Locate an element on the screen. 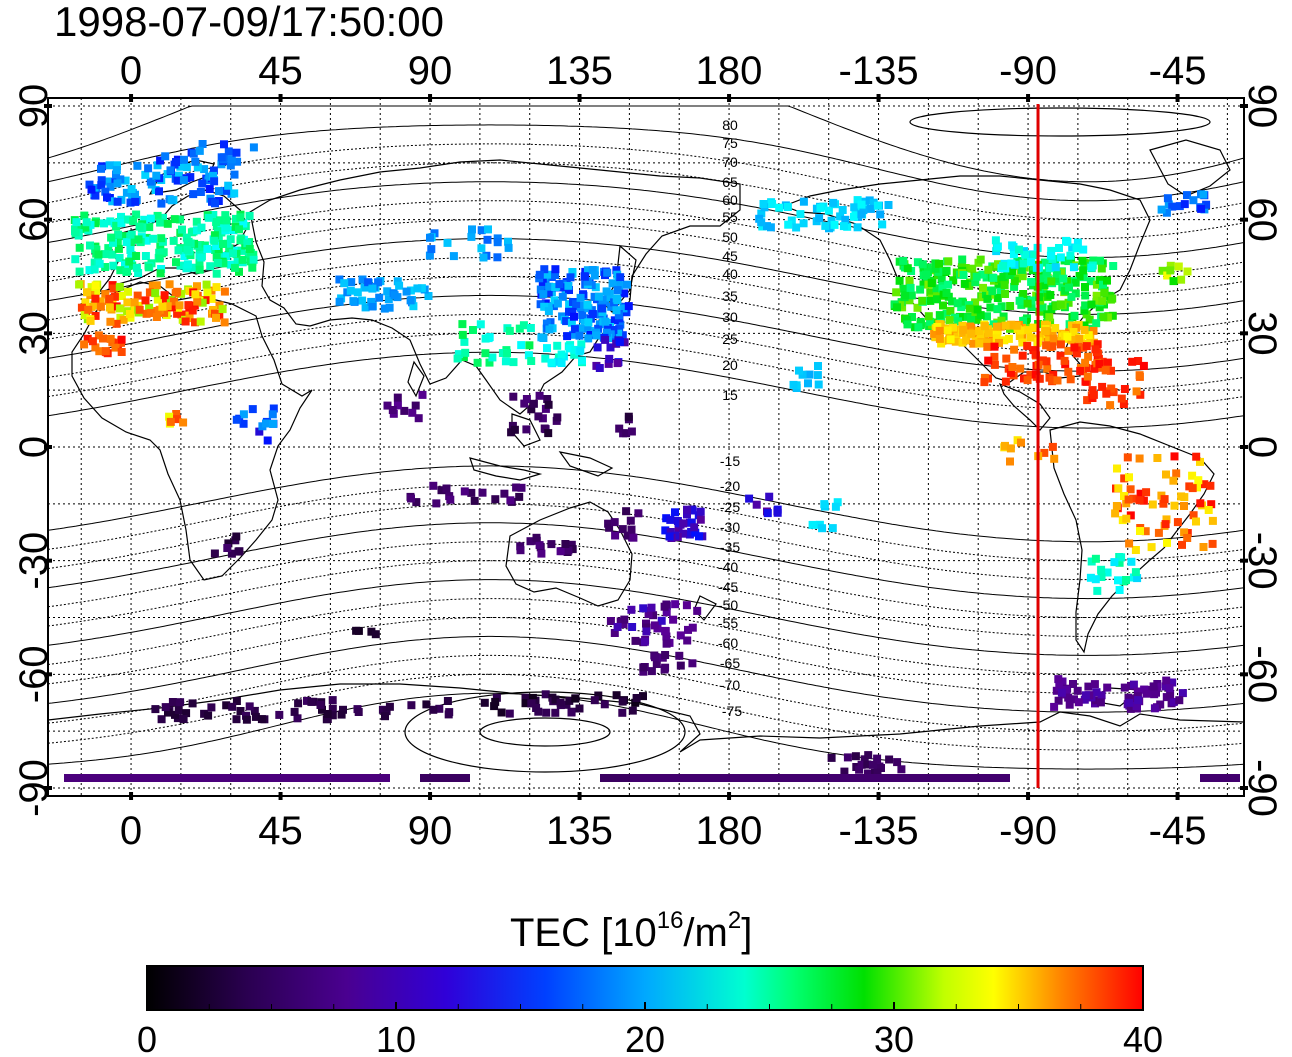  contour-line is located at coordinates (646, 674).